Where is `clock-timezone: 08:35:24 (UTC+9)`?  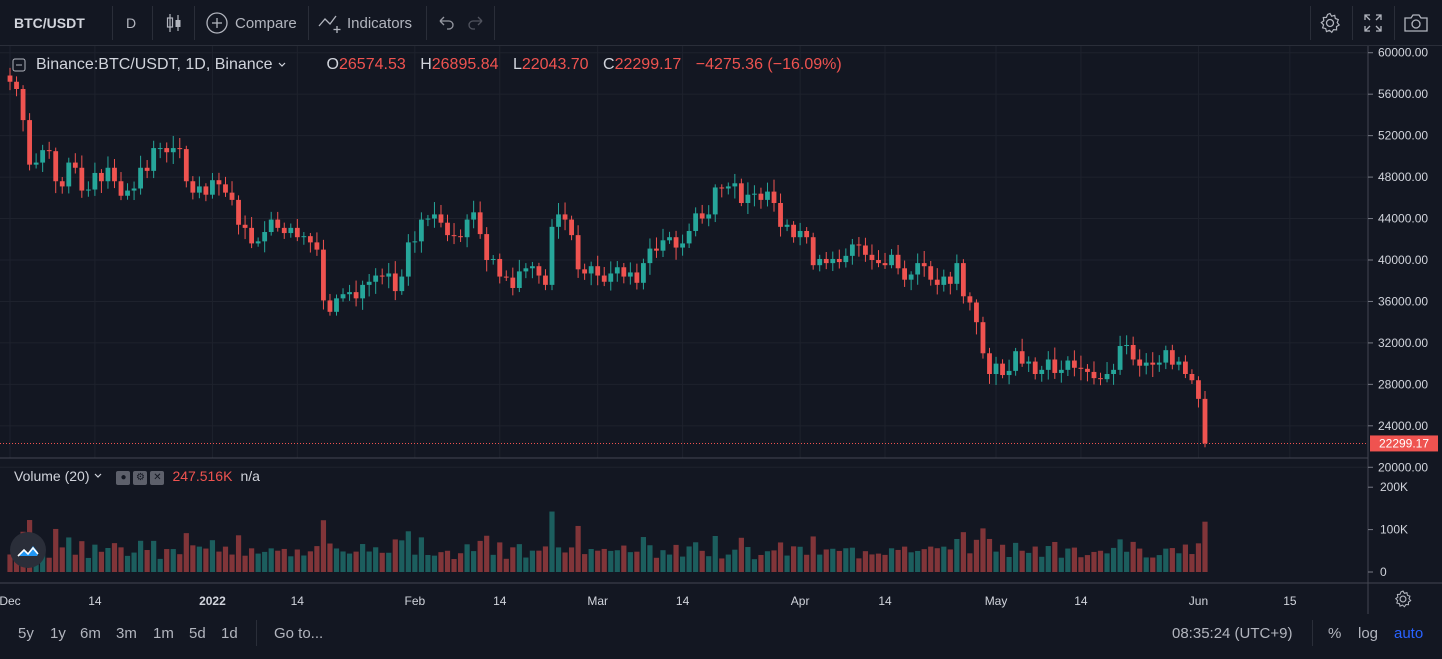 clock-timezone: 08:35:24 (UTC+9) is located at coordinates (1232, 633).